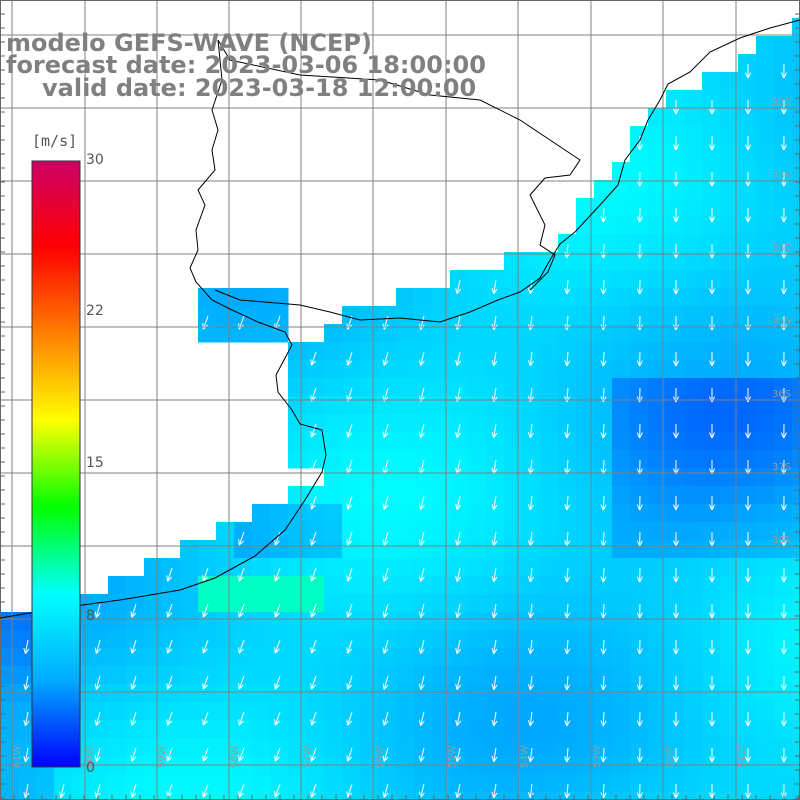 The width and height of the screenshot is (800, 800). What do you see at coordinates (781, 394) in the screenshot?
I see `lat-label: 36S` at bounding box center [781, 394].